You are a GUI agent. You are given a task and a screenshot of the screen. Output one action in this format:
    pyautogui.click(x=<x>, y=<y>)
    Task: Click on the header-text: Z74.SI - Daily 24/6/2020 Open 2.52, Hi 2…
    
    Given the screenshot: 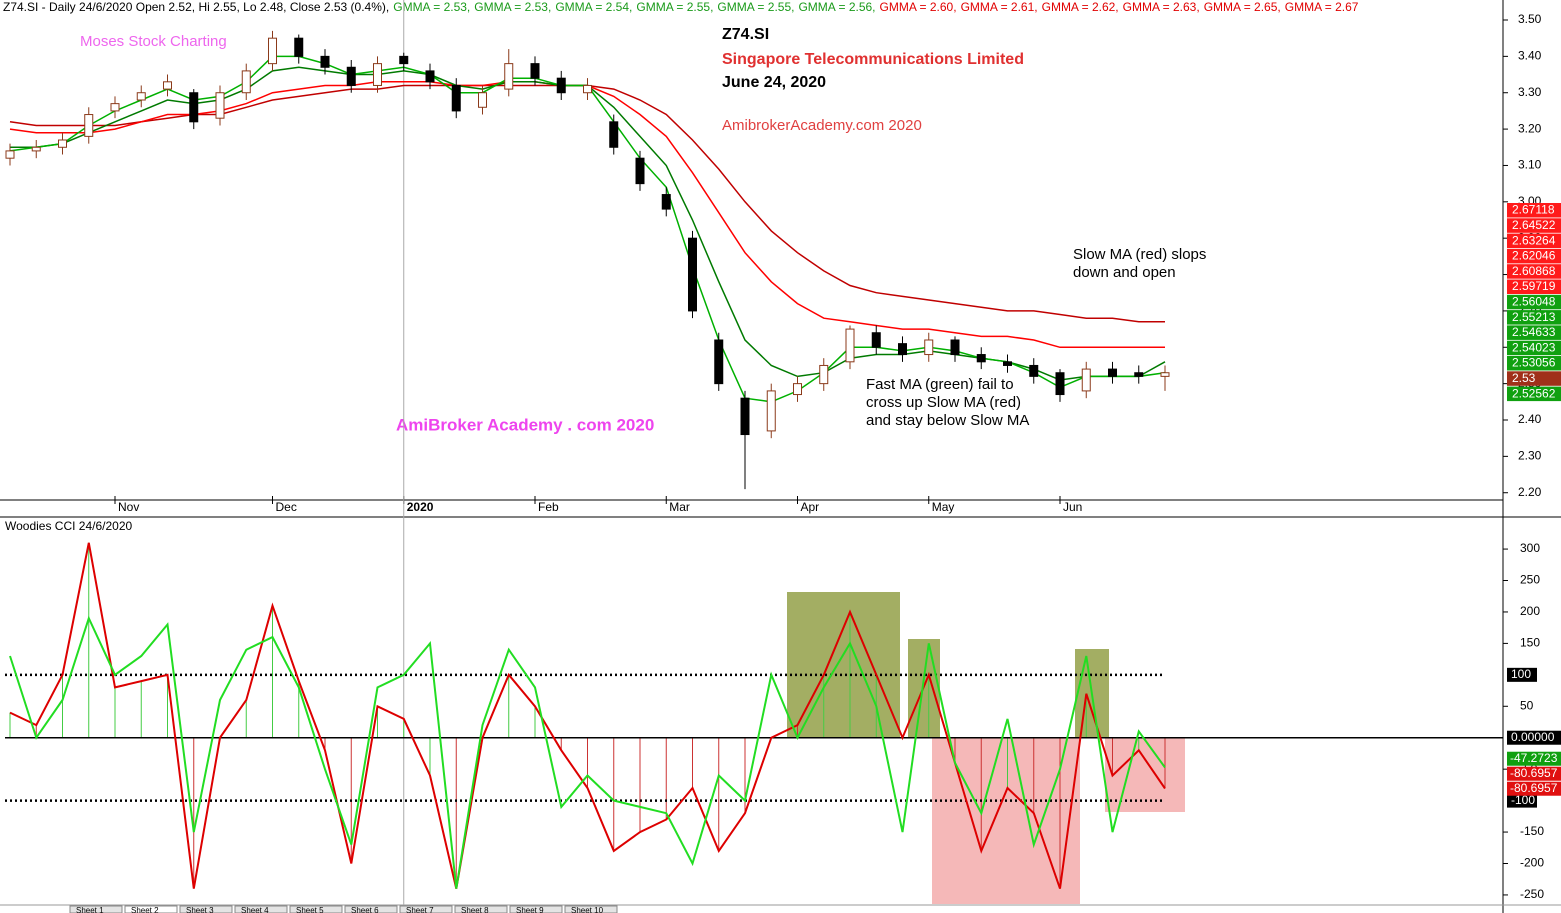 What is the action you would take?
    pyautogui.click(x=196, y=7)
    